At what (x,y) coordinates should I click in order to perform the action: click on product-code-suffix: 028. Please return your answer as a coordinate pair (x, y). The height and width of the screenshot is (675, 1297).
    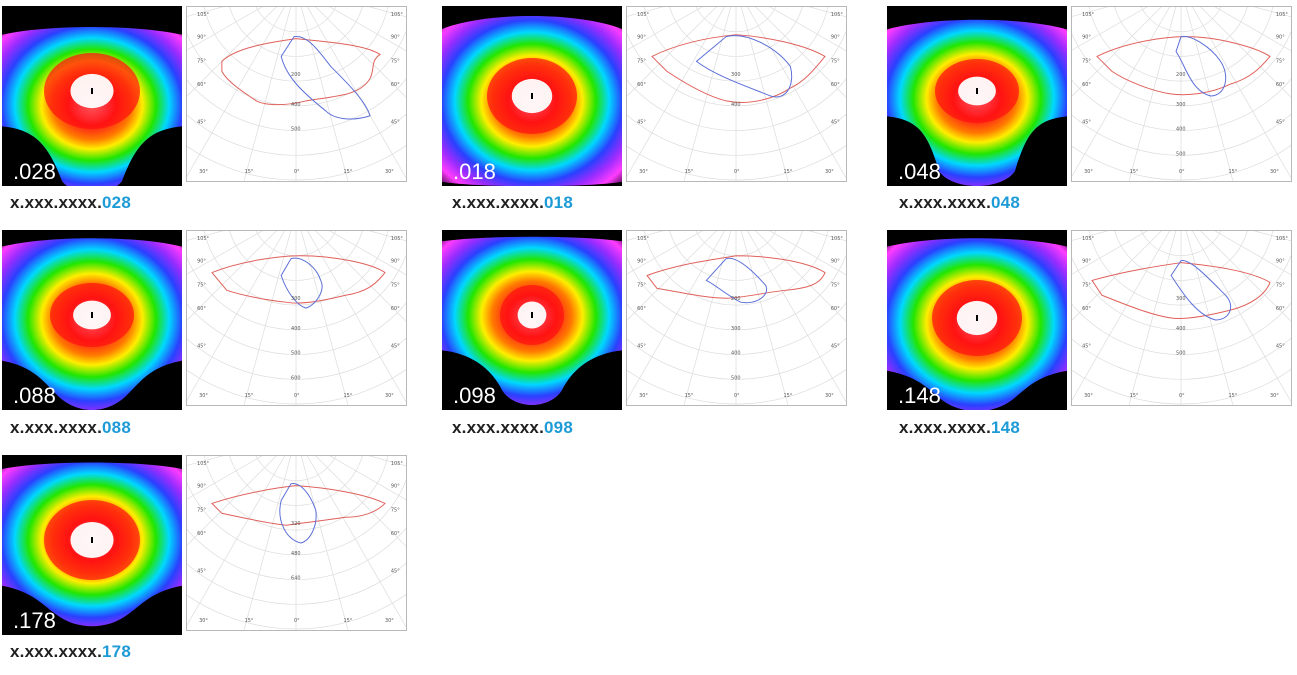
    Looking at the image, I should click on (116, 202).